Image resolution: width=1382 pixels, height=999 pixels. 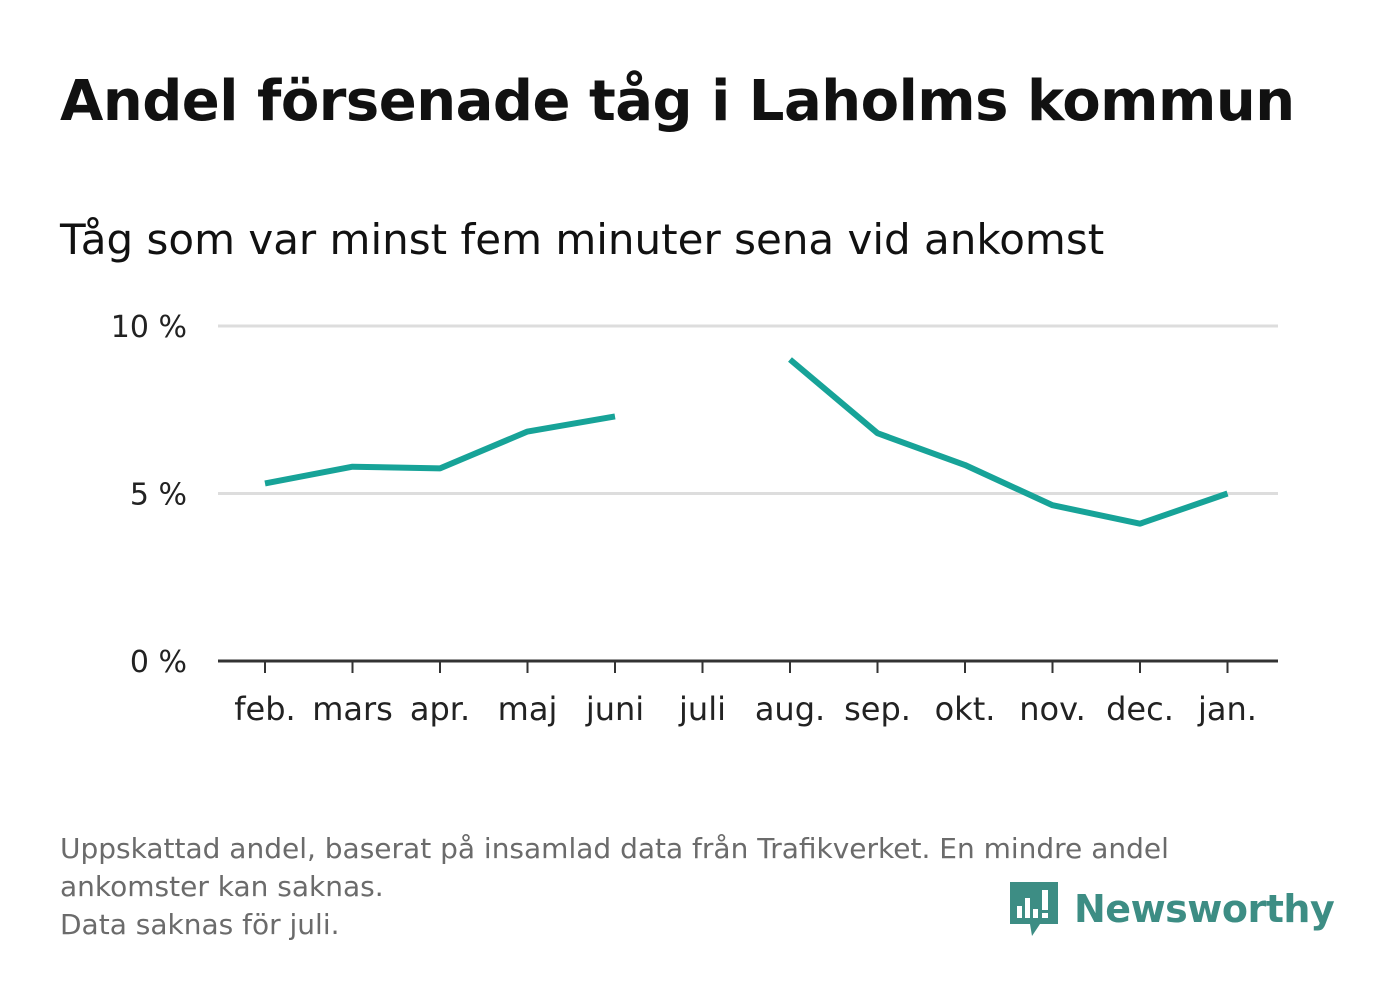 What do you see at coordinates (790, 709) in the screenshot?
I see `x-tick-label: aug.` at bounding box center [790, 709].